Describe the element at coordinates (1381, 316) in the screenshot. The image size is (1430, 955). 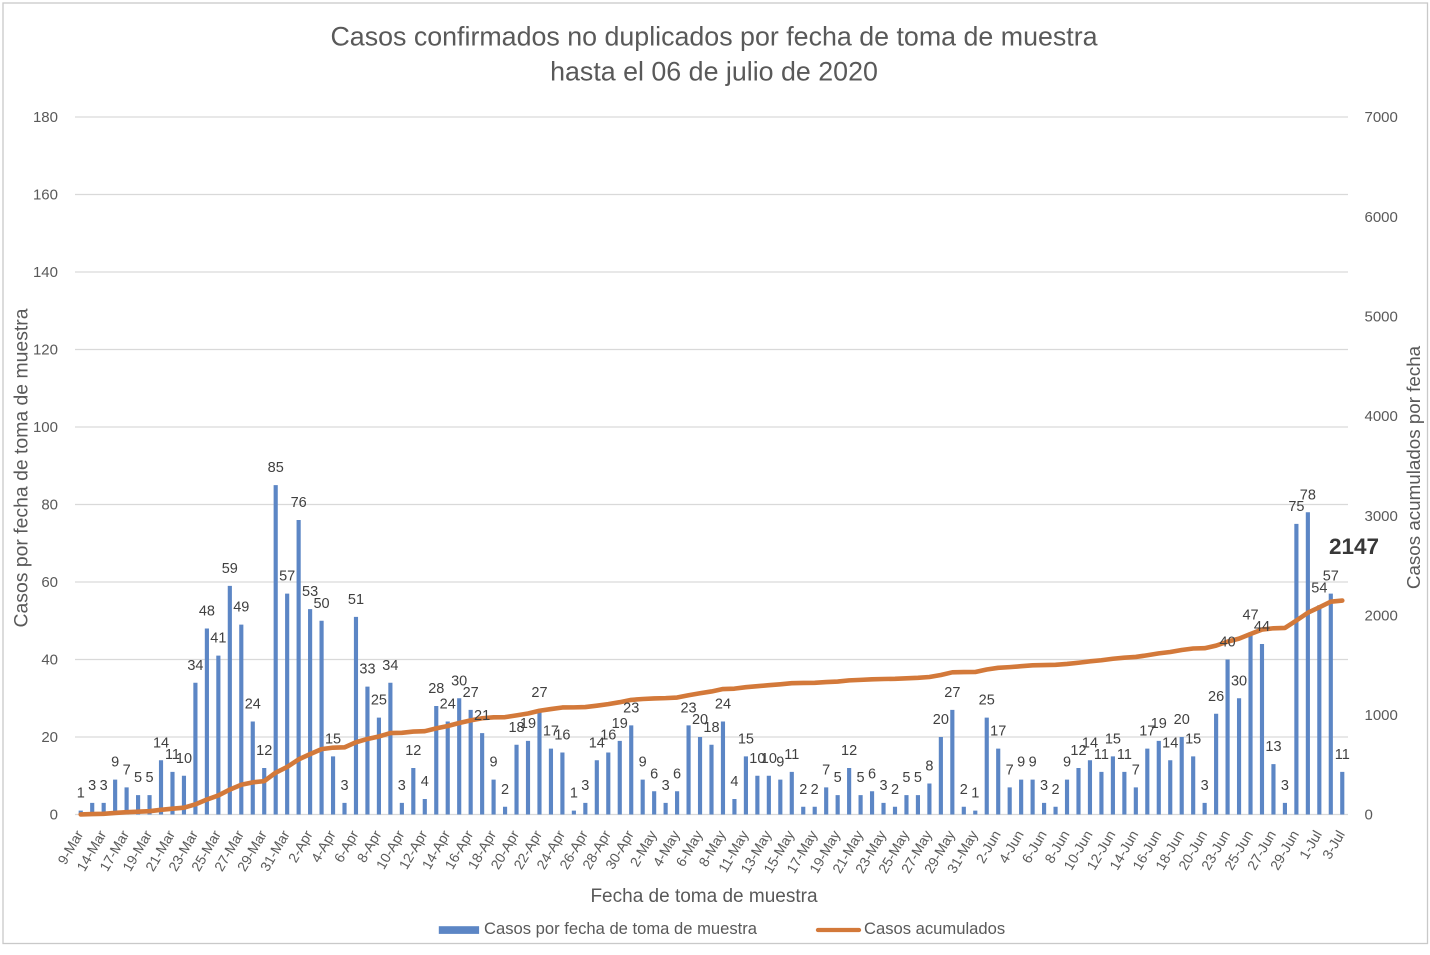
I see `svg-text: 5000` at that location.